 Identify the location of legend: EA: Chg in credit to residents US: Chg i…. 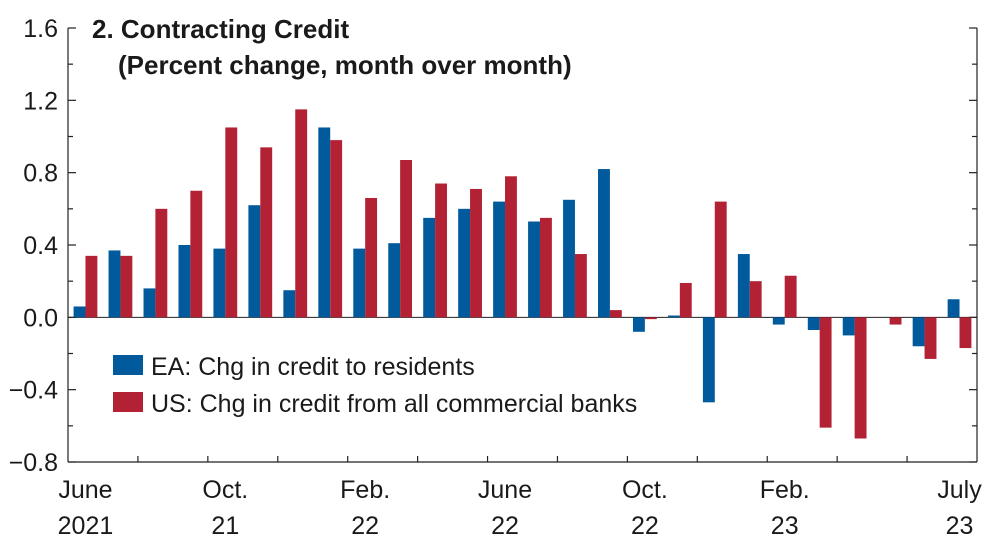
(375, 385).